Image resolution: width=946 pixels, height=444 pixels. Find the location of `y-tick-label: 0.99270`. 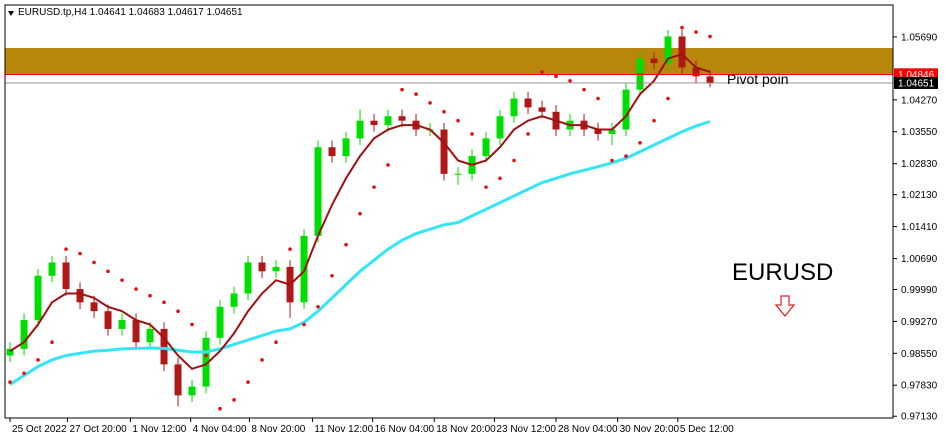

y-tick-label: 0.99270 is located at coordinates (919, 322).